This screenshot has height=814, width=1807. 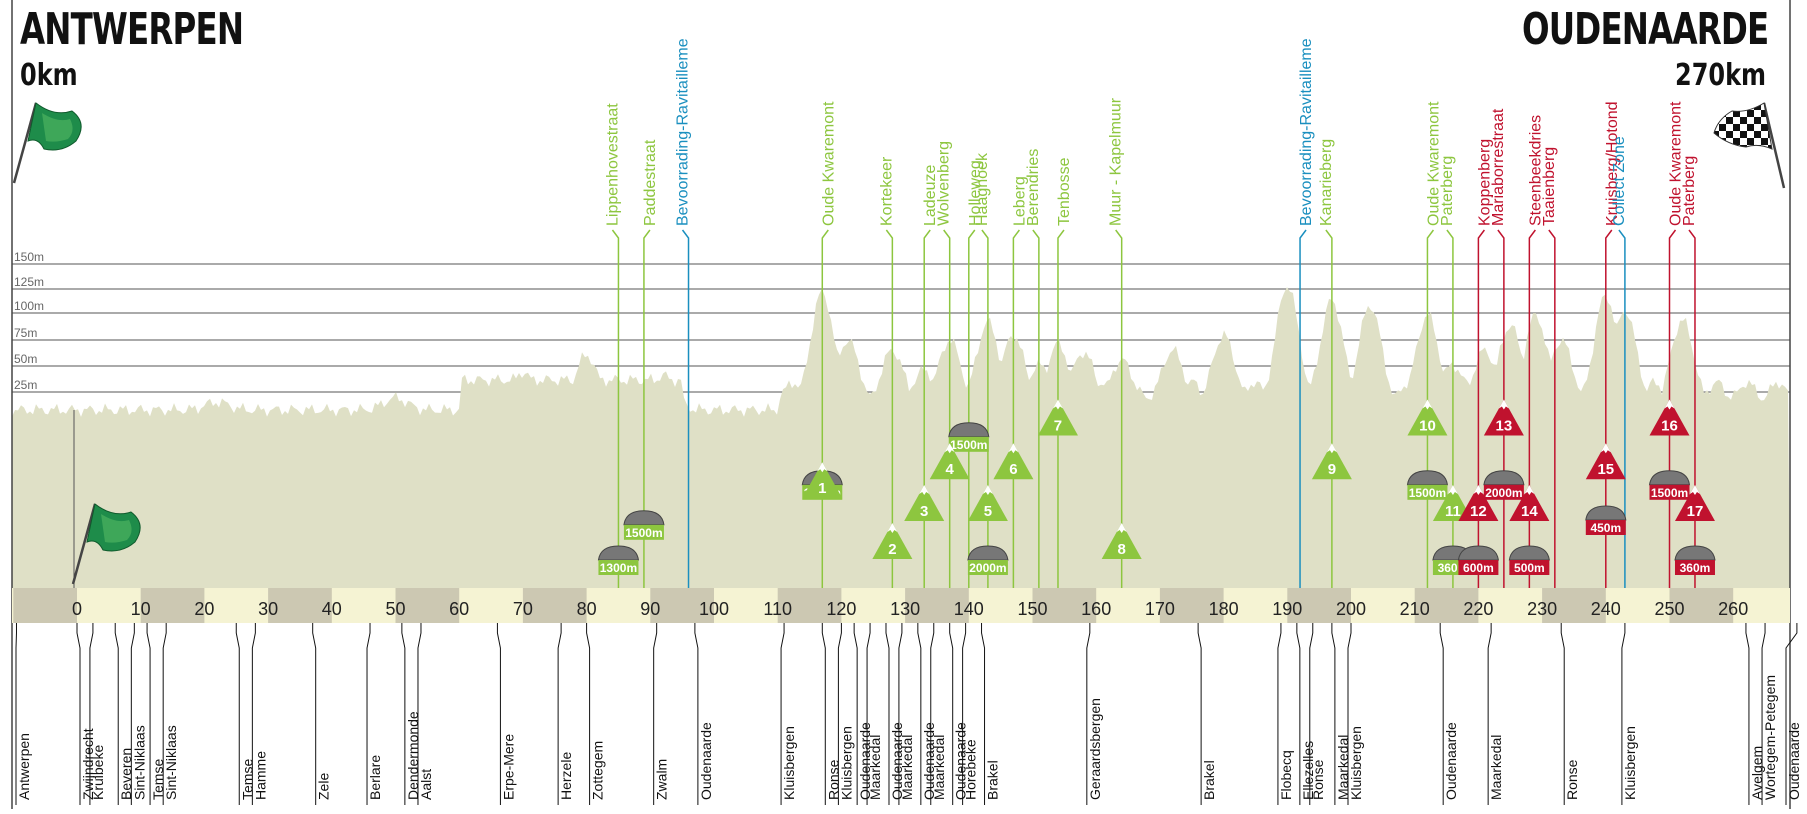 What do you see at coordinates (1748, 145) in the screenshot?
I see `finish-flag-icon` at bounding box center [1748, 145].